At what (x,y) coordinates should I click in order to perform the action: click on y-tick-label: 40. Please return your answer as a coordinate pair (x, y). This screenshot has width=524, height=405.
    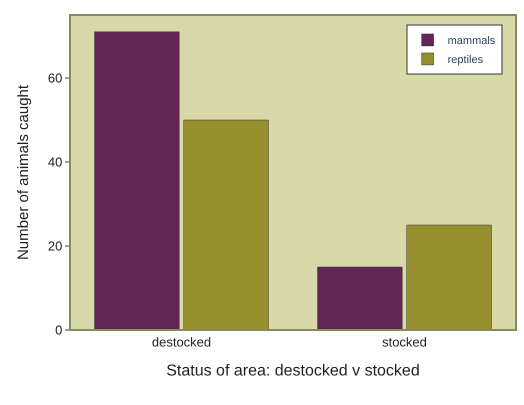
    Looking at the image, I should click on (55, 162).